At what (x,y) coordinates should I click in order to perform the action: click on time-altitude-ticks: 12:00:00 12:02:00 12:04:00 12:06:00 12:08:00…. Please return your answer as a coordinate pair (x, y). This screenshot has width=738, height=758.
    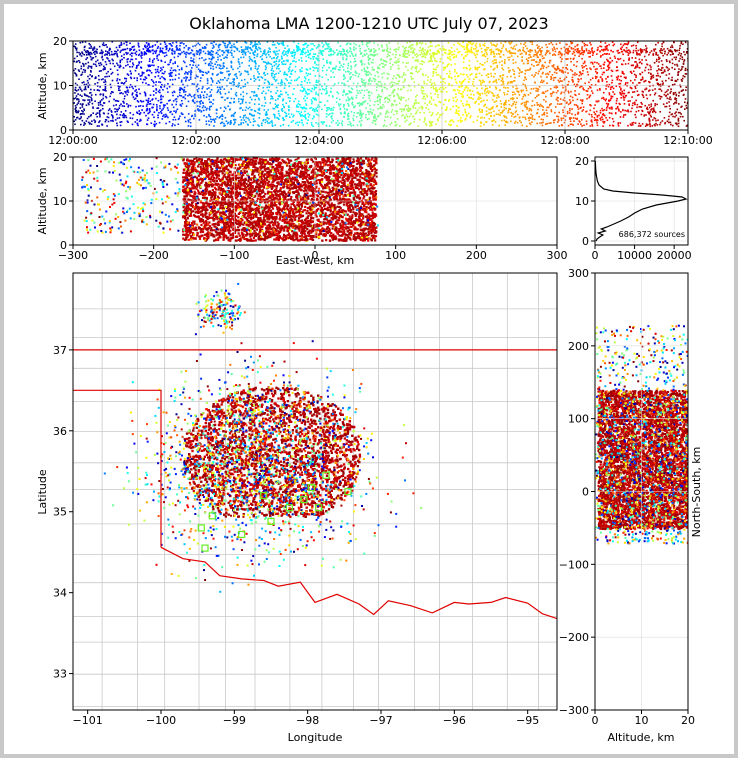
    Looking at the image, I should click on (380, 91).